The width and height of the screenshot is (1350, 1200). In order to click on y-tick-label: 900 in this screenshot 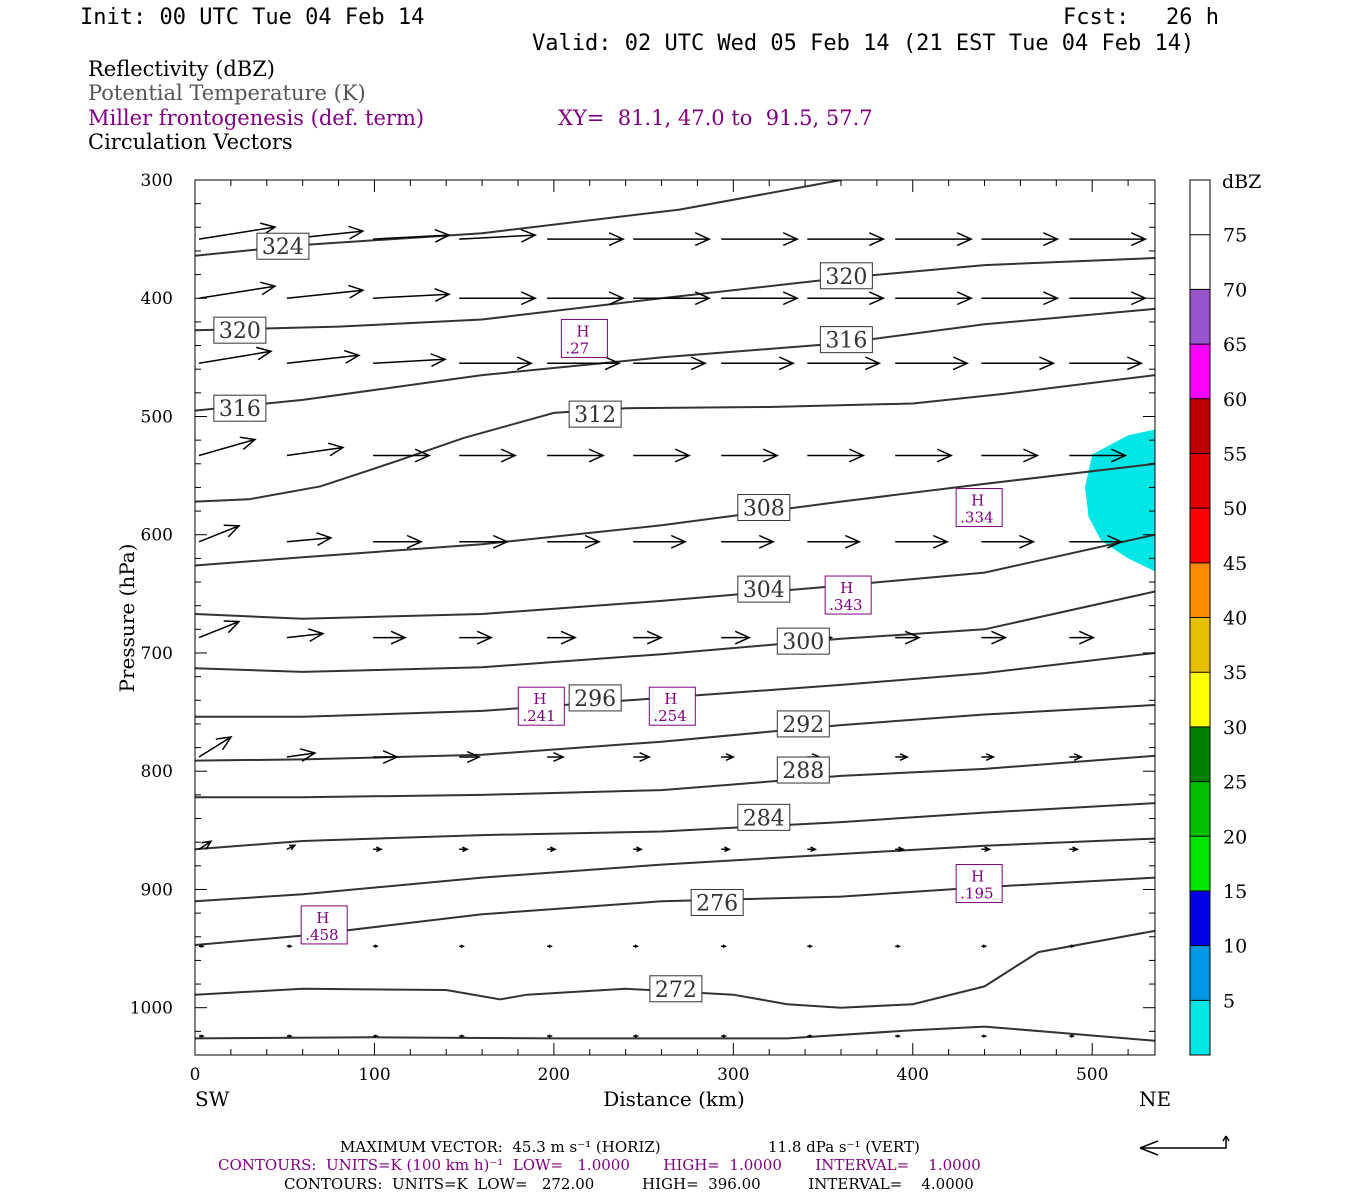, I will do `click(157, 890)`.